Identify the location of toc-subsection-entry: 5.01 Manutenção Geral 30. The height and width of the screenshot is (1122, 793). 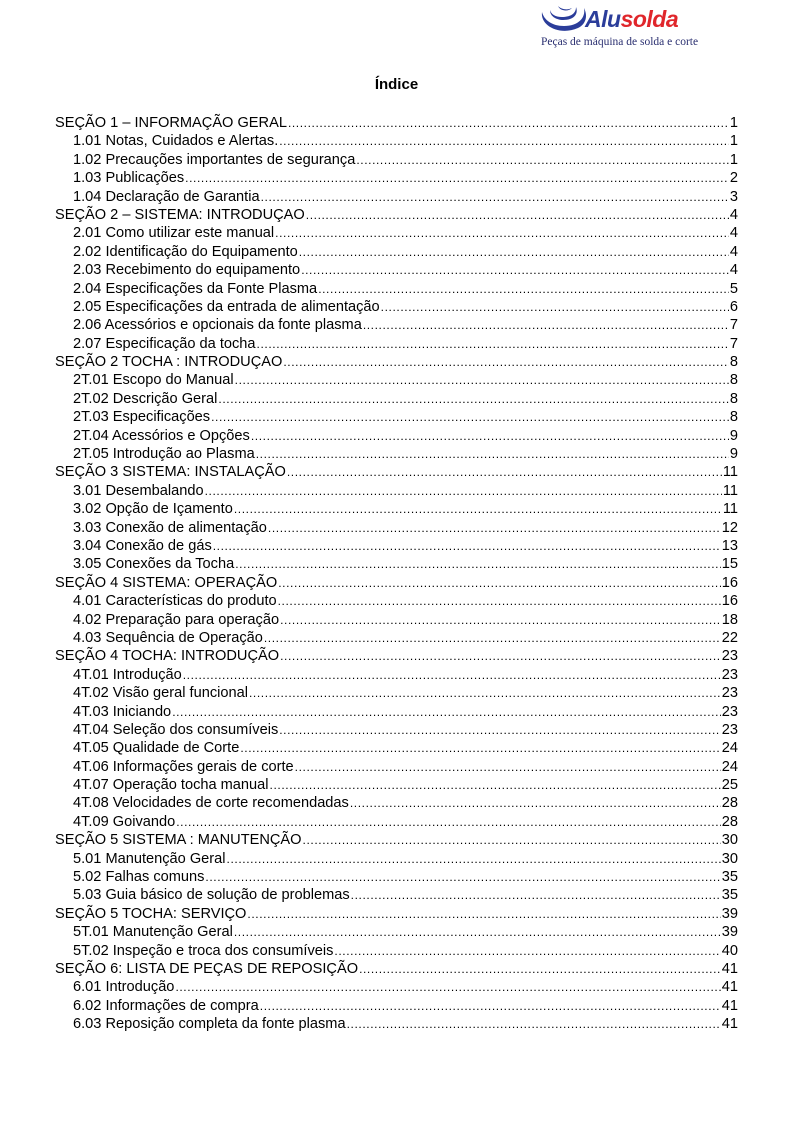
(396, 859).